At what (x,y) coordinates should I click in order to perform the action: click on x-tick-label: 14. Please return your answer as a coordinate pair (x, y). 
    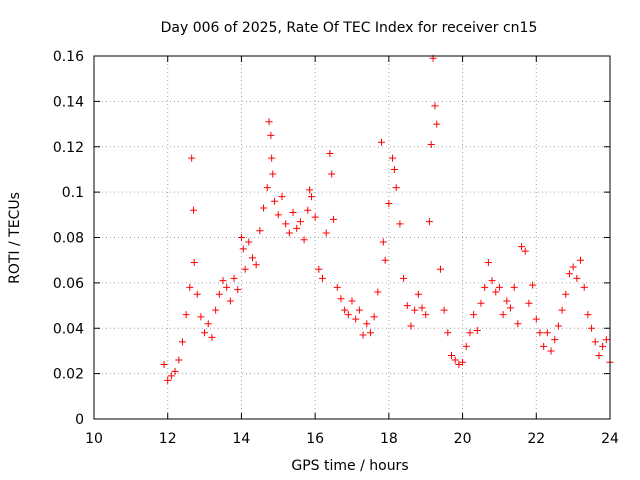
    Looking at the image, I should click on (242, 439).